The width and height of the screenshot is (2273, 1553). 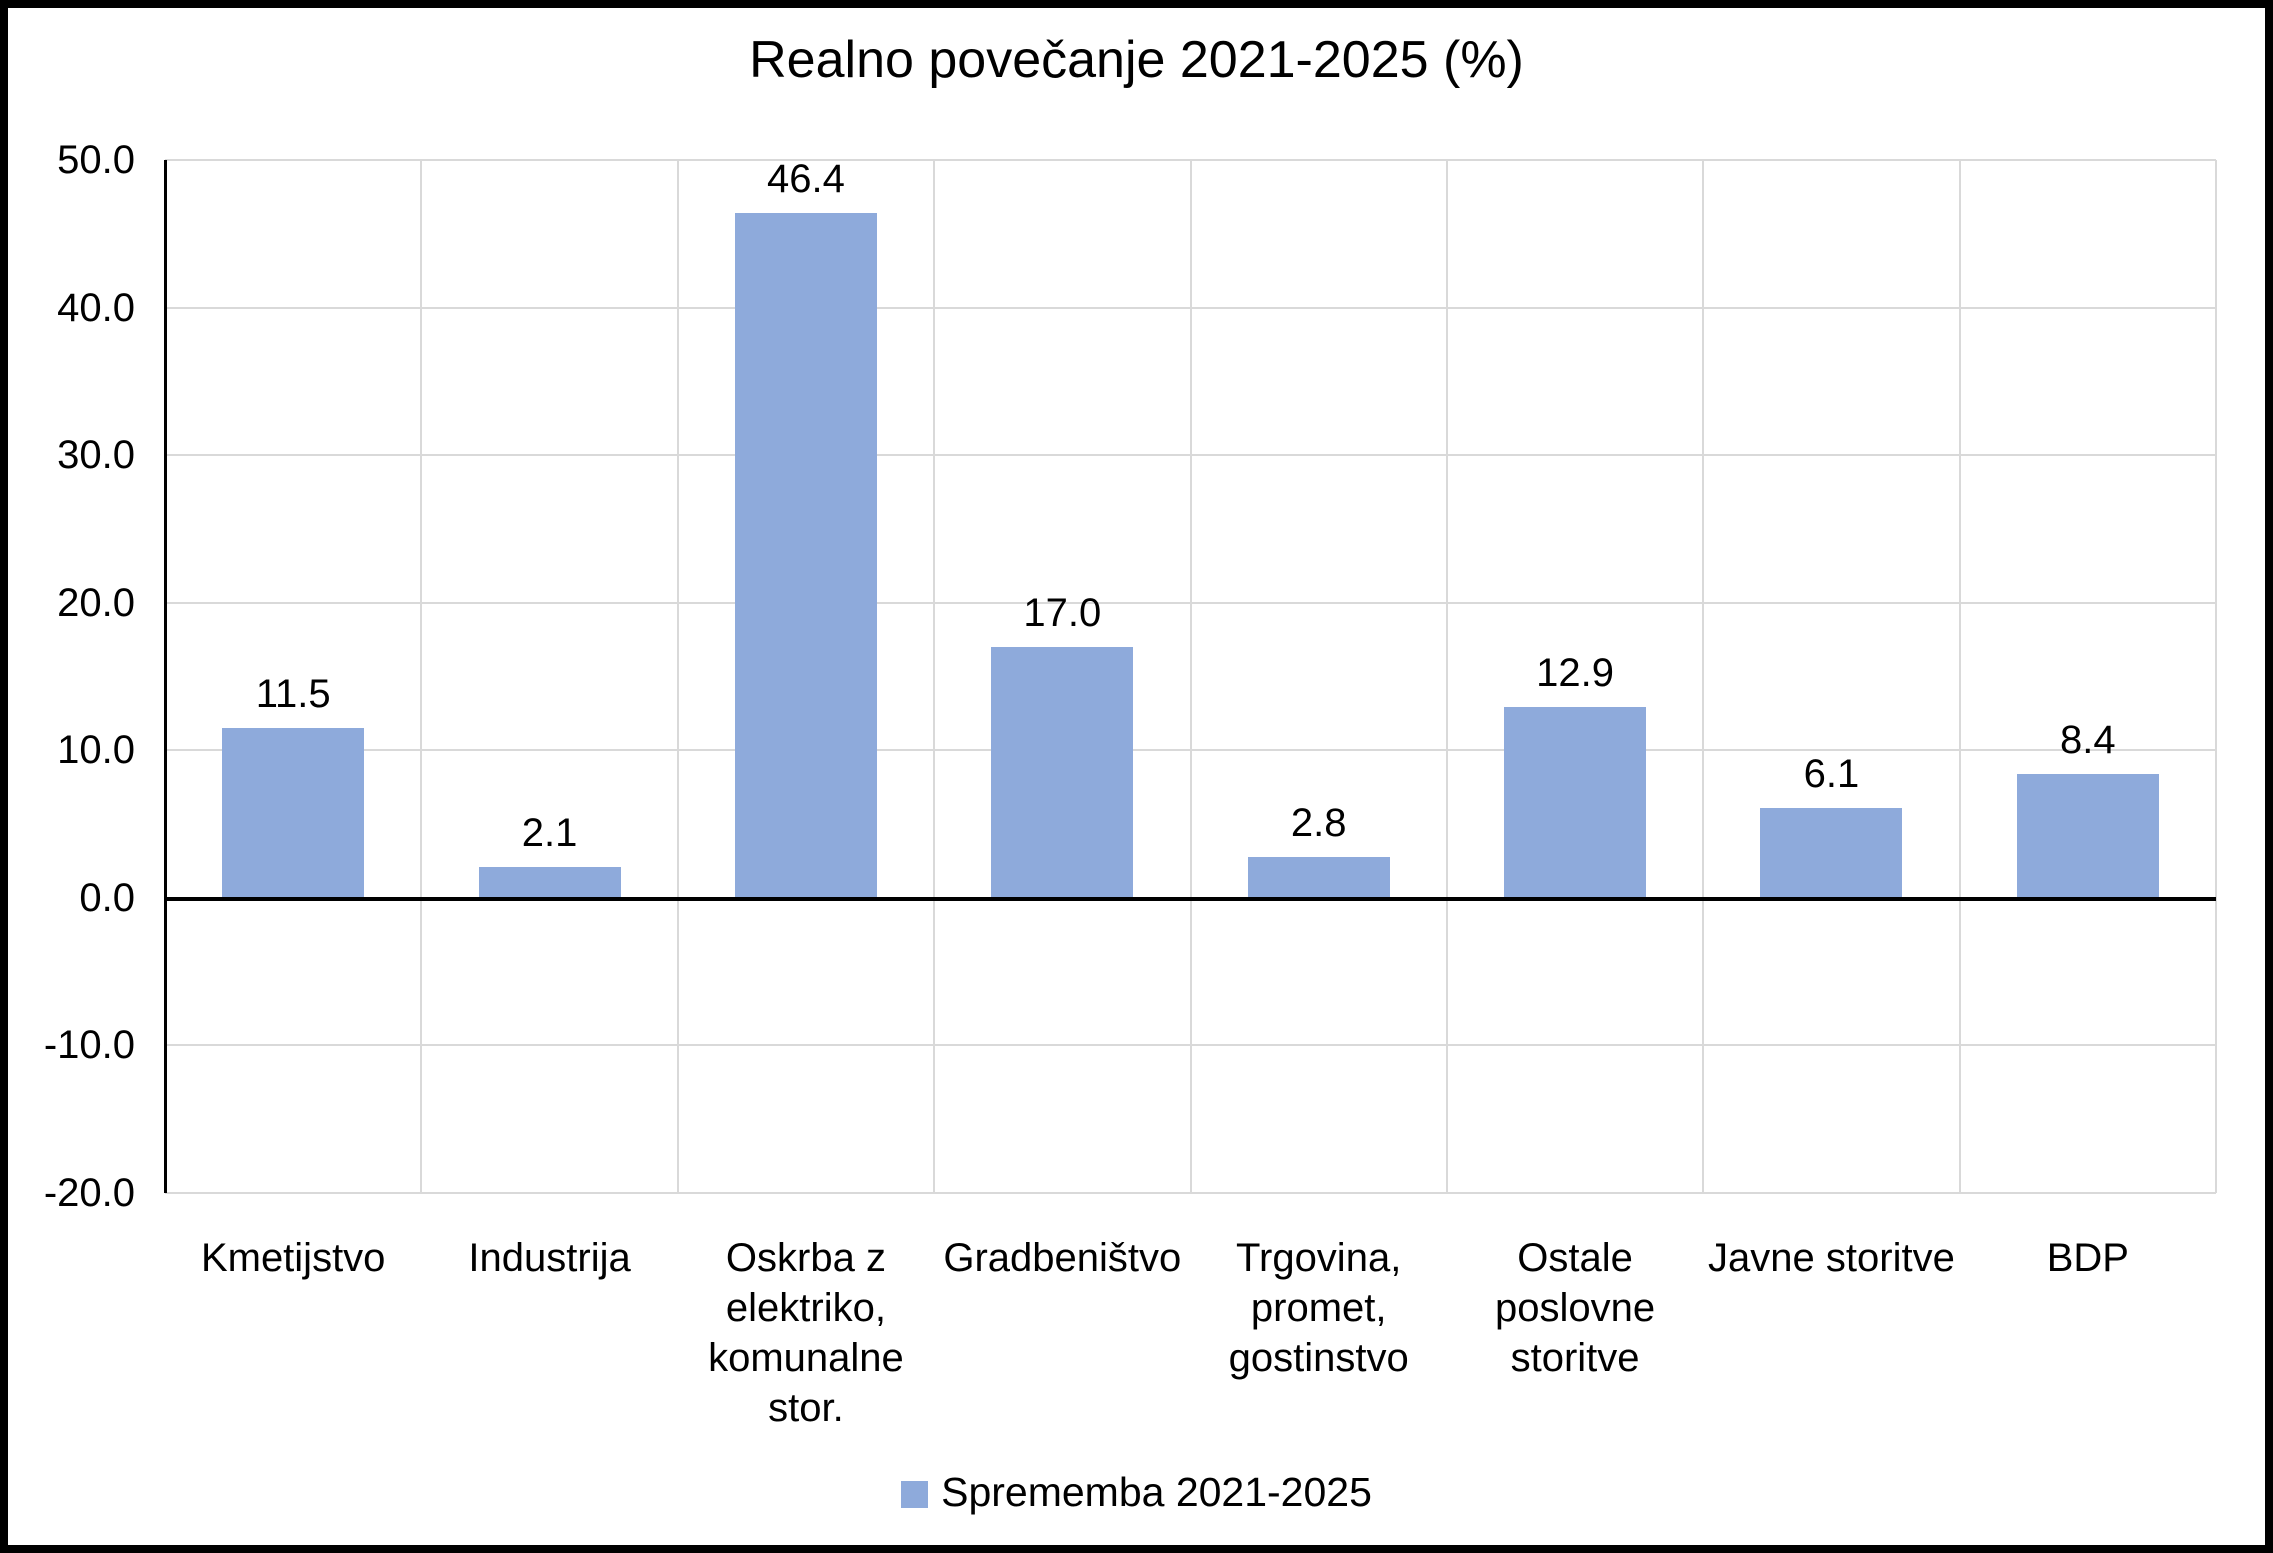 I want to click on bar-value-label: 2.1, so click(x=549, y=832).